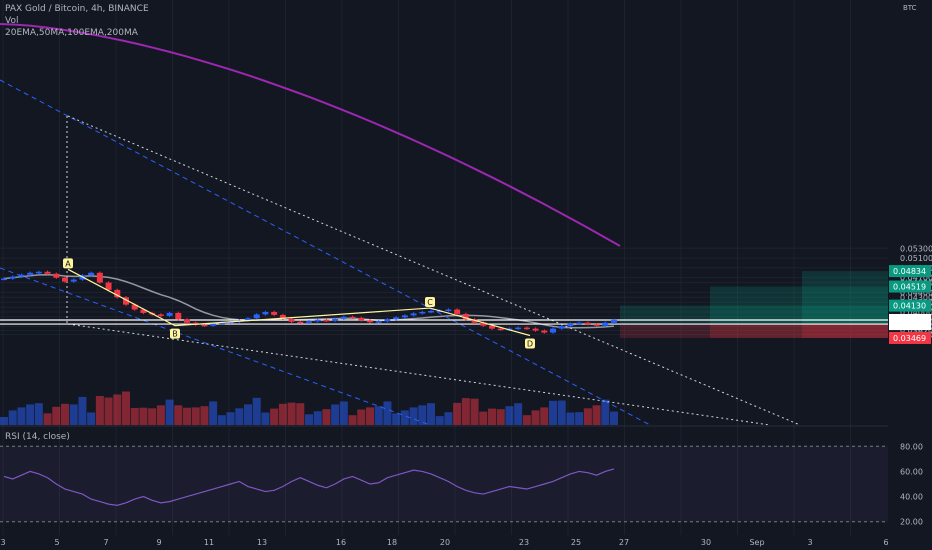  I want to click on time-tick-7: 18, so click(392, 542).